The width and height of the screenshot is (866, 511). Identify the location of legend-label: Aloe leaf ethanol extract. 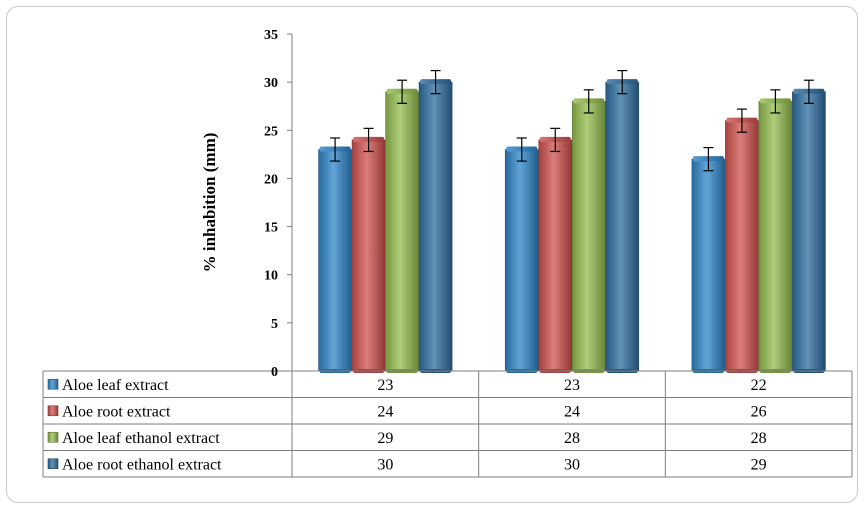
(141, 438).